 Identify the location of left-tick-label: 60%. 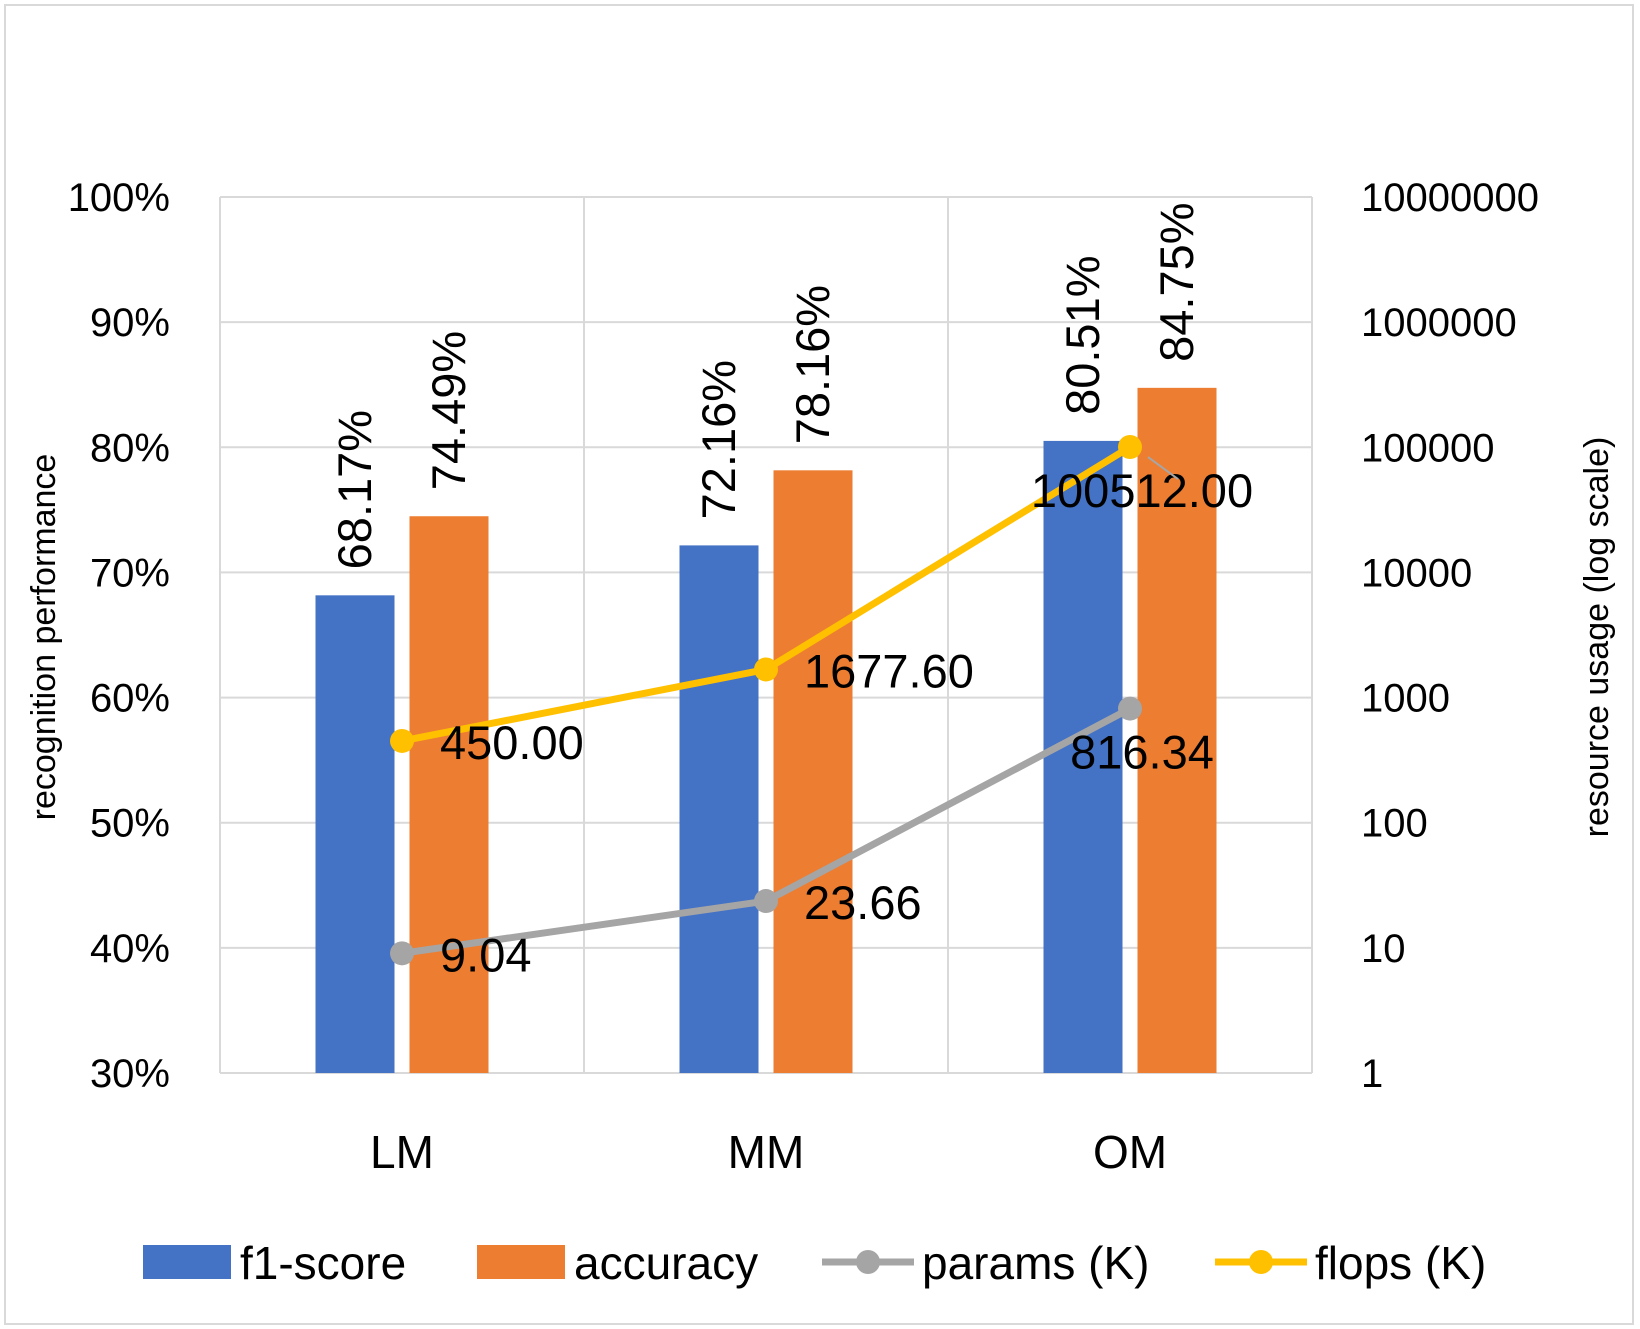
(130, 699).